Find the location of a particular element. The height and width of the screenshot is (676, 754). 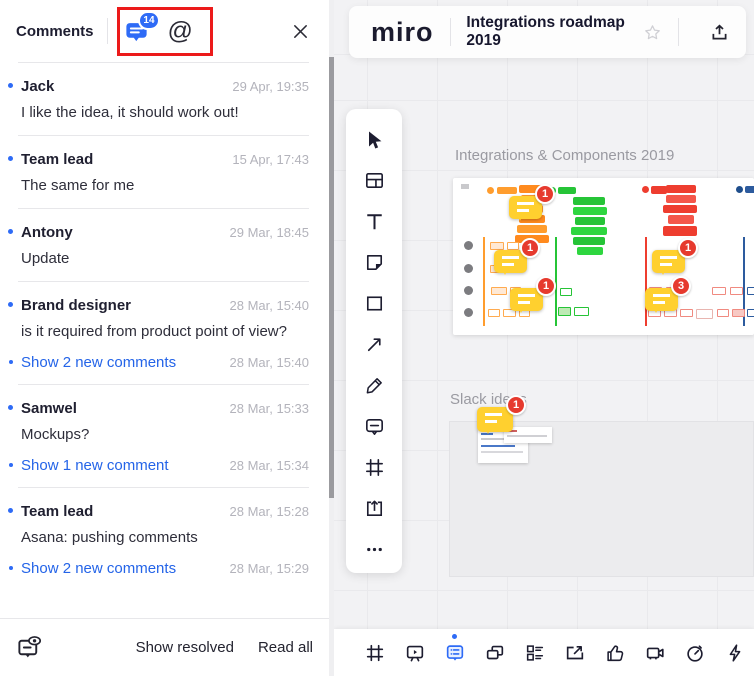

comment-marker-badge: 3 is located at coordinates (681, 286).